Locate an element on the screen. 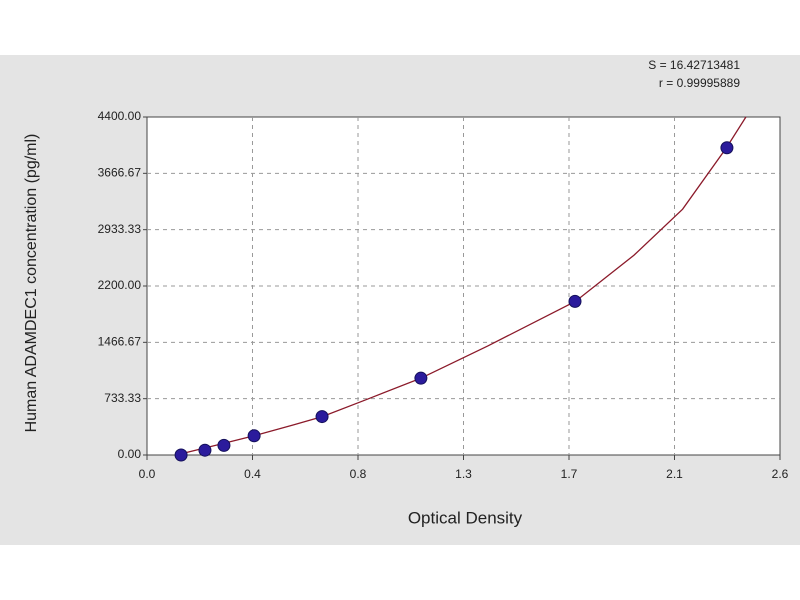 The image size is (800, 600). y-tick-label: 1466.67 is located at coordinates (120, 342).